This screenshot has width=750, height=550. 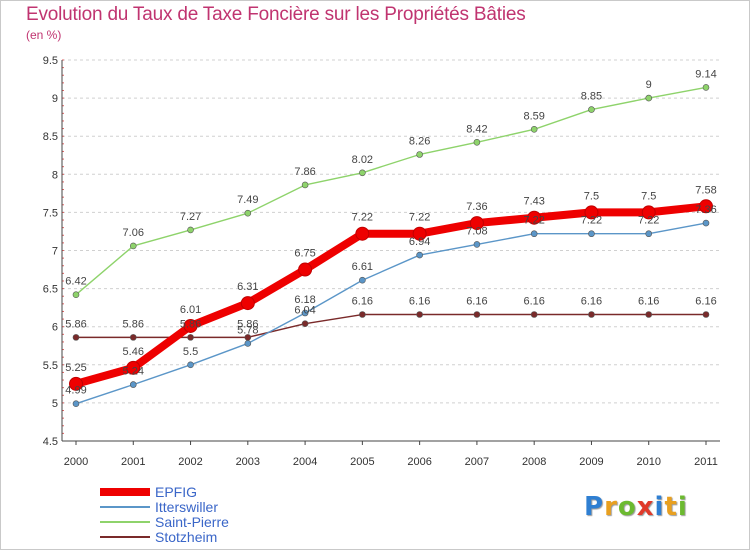 I want to click on legend-label: EPFIG, so click(x=176, y=492).